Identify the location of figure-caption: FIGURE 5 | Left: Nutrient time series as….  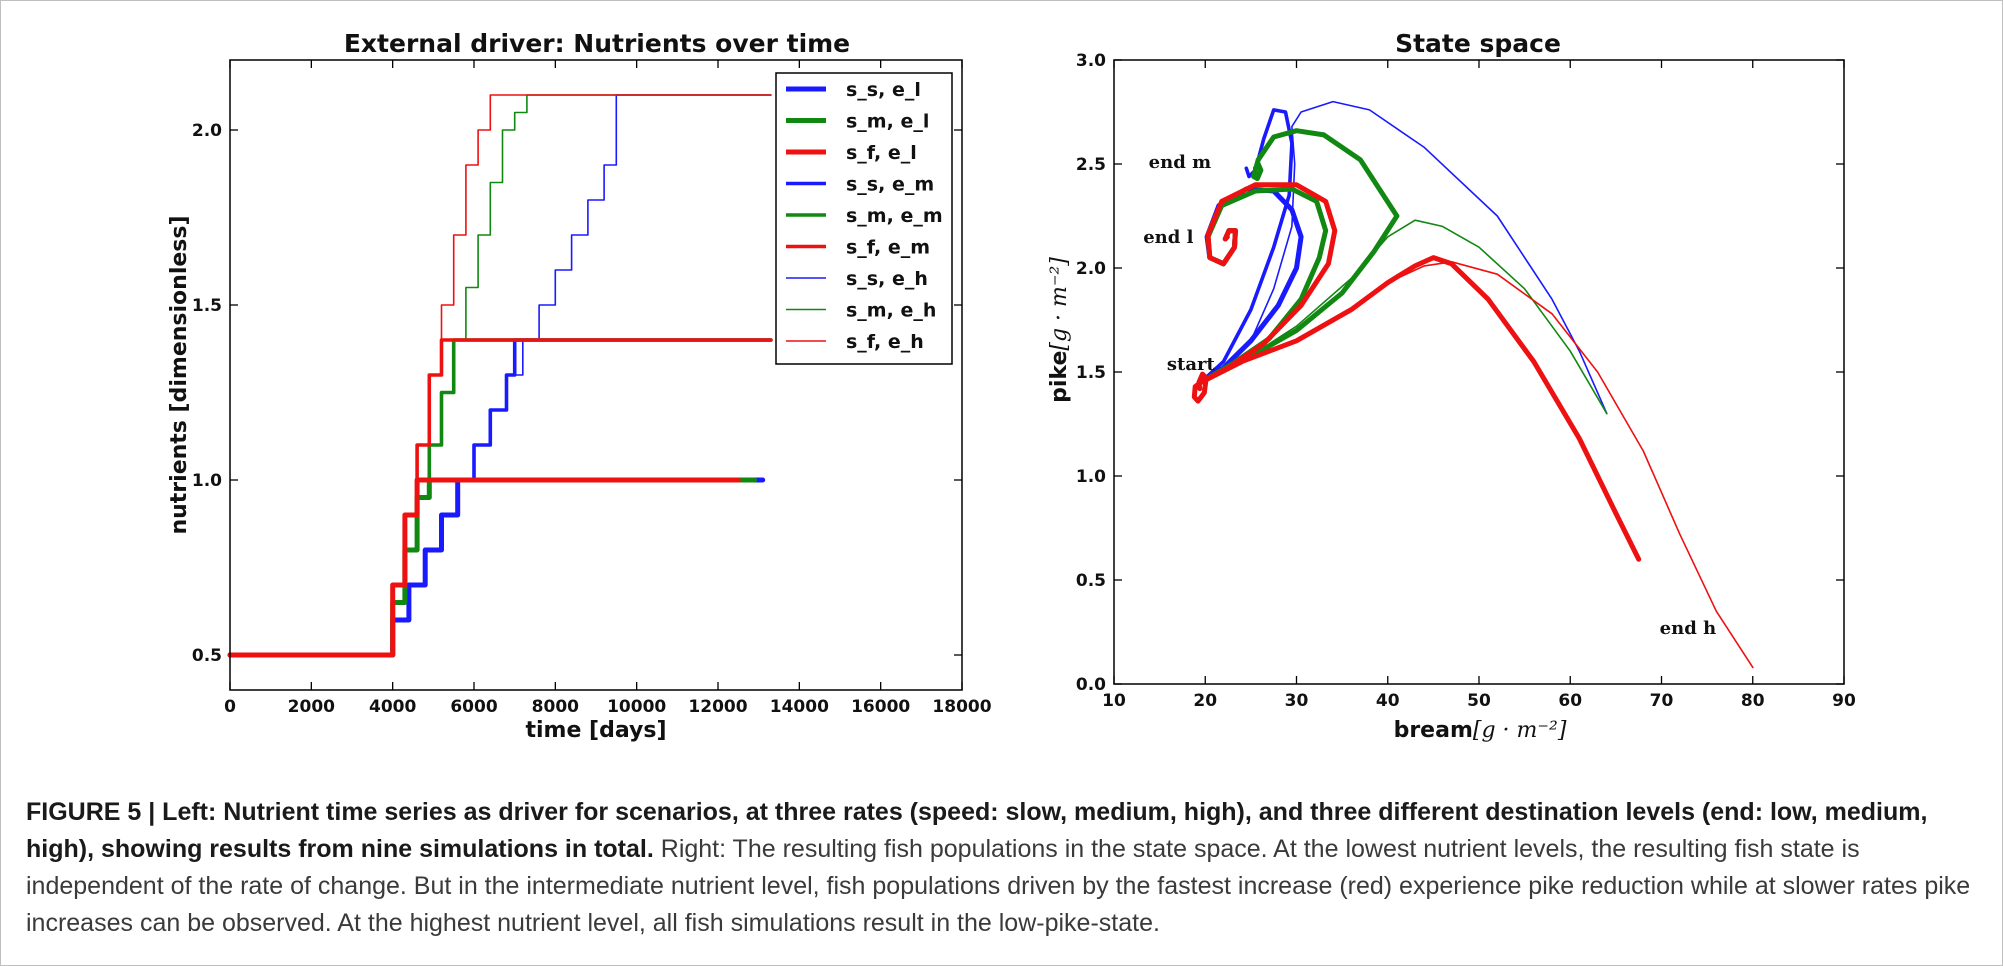
(1001, 868).